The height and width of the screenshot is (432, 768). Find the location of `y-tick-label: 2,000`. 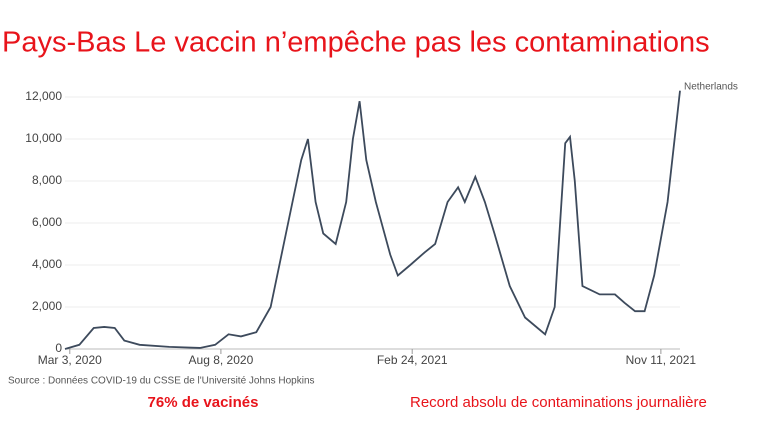

y-tick-label: 2,000 is located at coordinates (47, 306).